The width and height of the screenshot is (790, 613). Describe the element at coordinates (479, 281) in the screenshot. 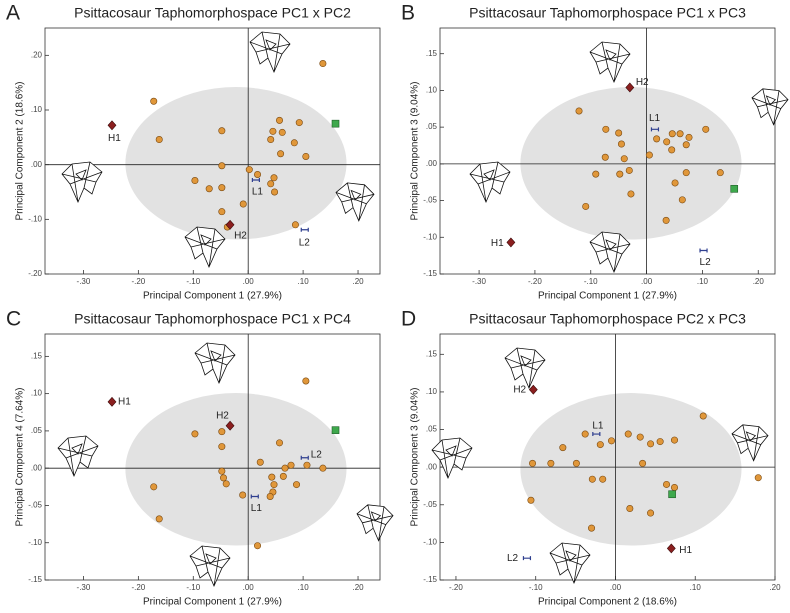

I see `x-tick-label: -.30` at that location.